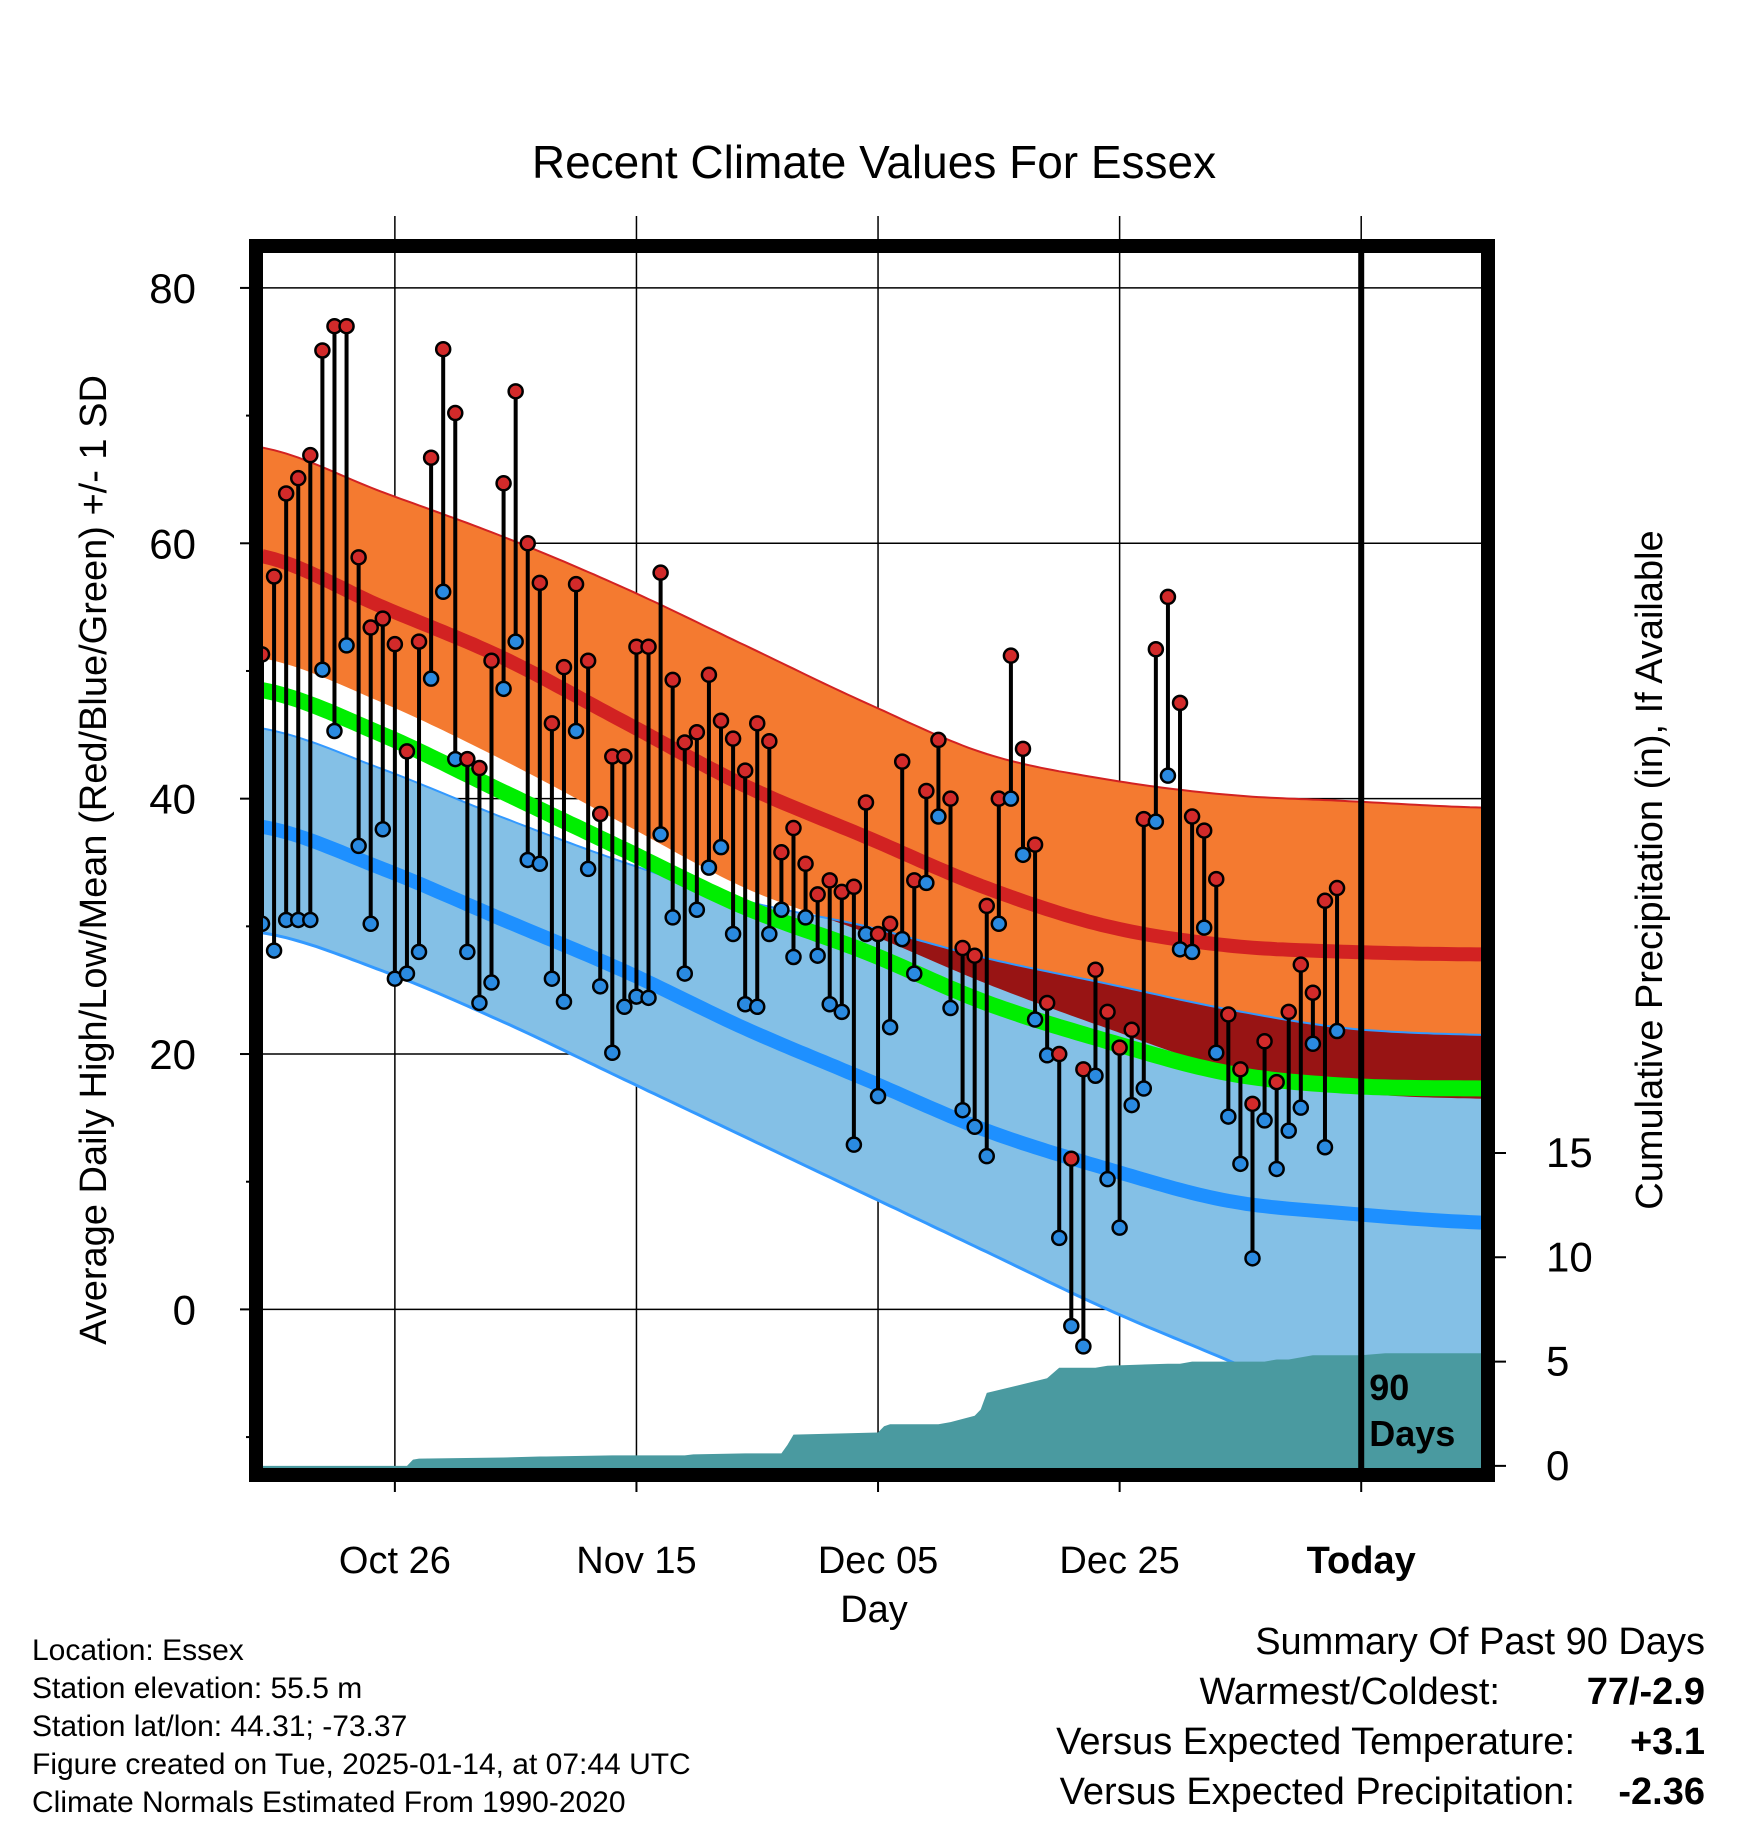  I want to click on y2-tick-label: 10, so click(1569, 1256).